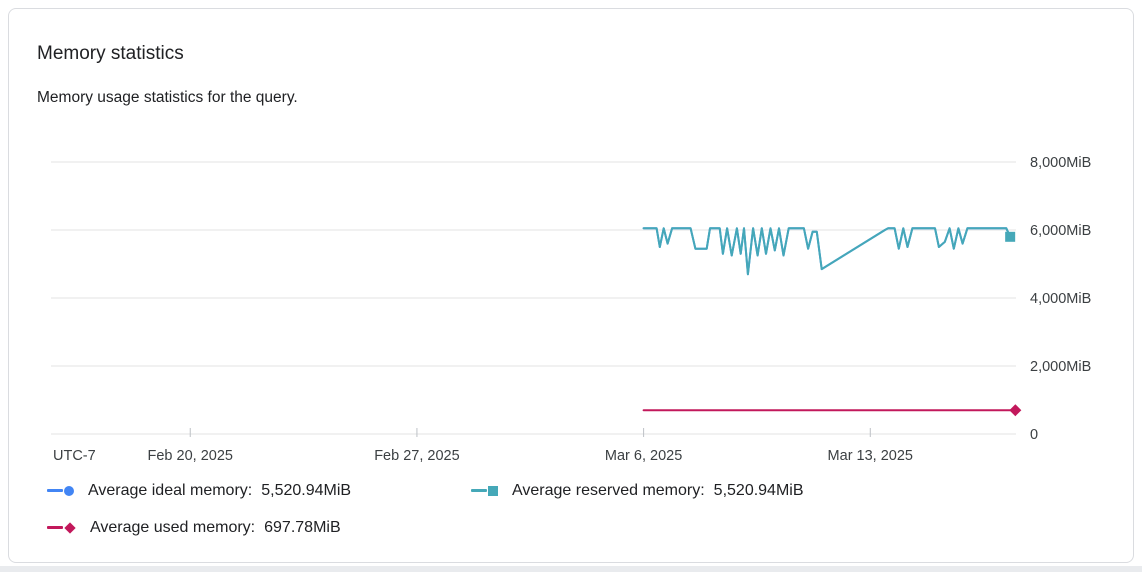 Image resolution: width=1142 pixels, height=572 pixels. I want to click on legend-label-used: Average used memory:, so click(173, 527).